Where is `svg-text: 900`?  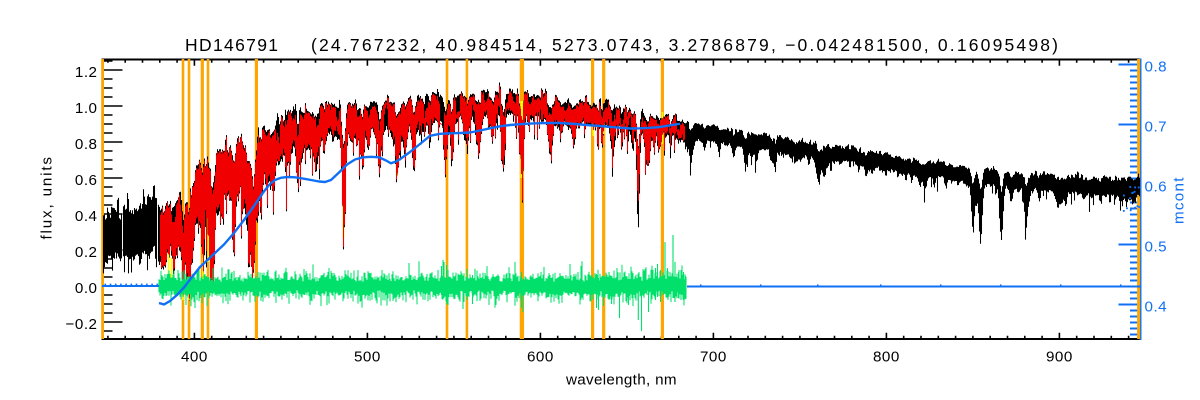
svg-text: 900 is located at coordinates (1059, 357).